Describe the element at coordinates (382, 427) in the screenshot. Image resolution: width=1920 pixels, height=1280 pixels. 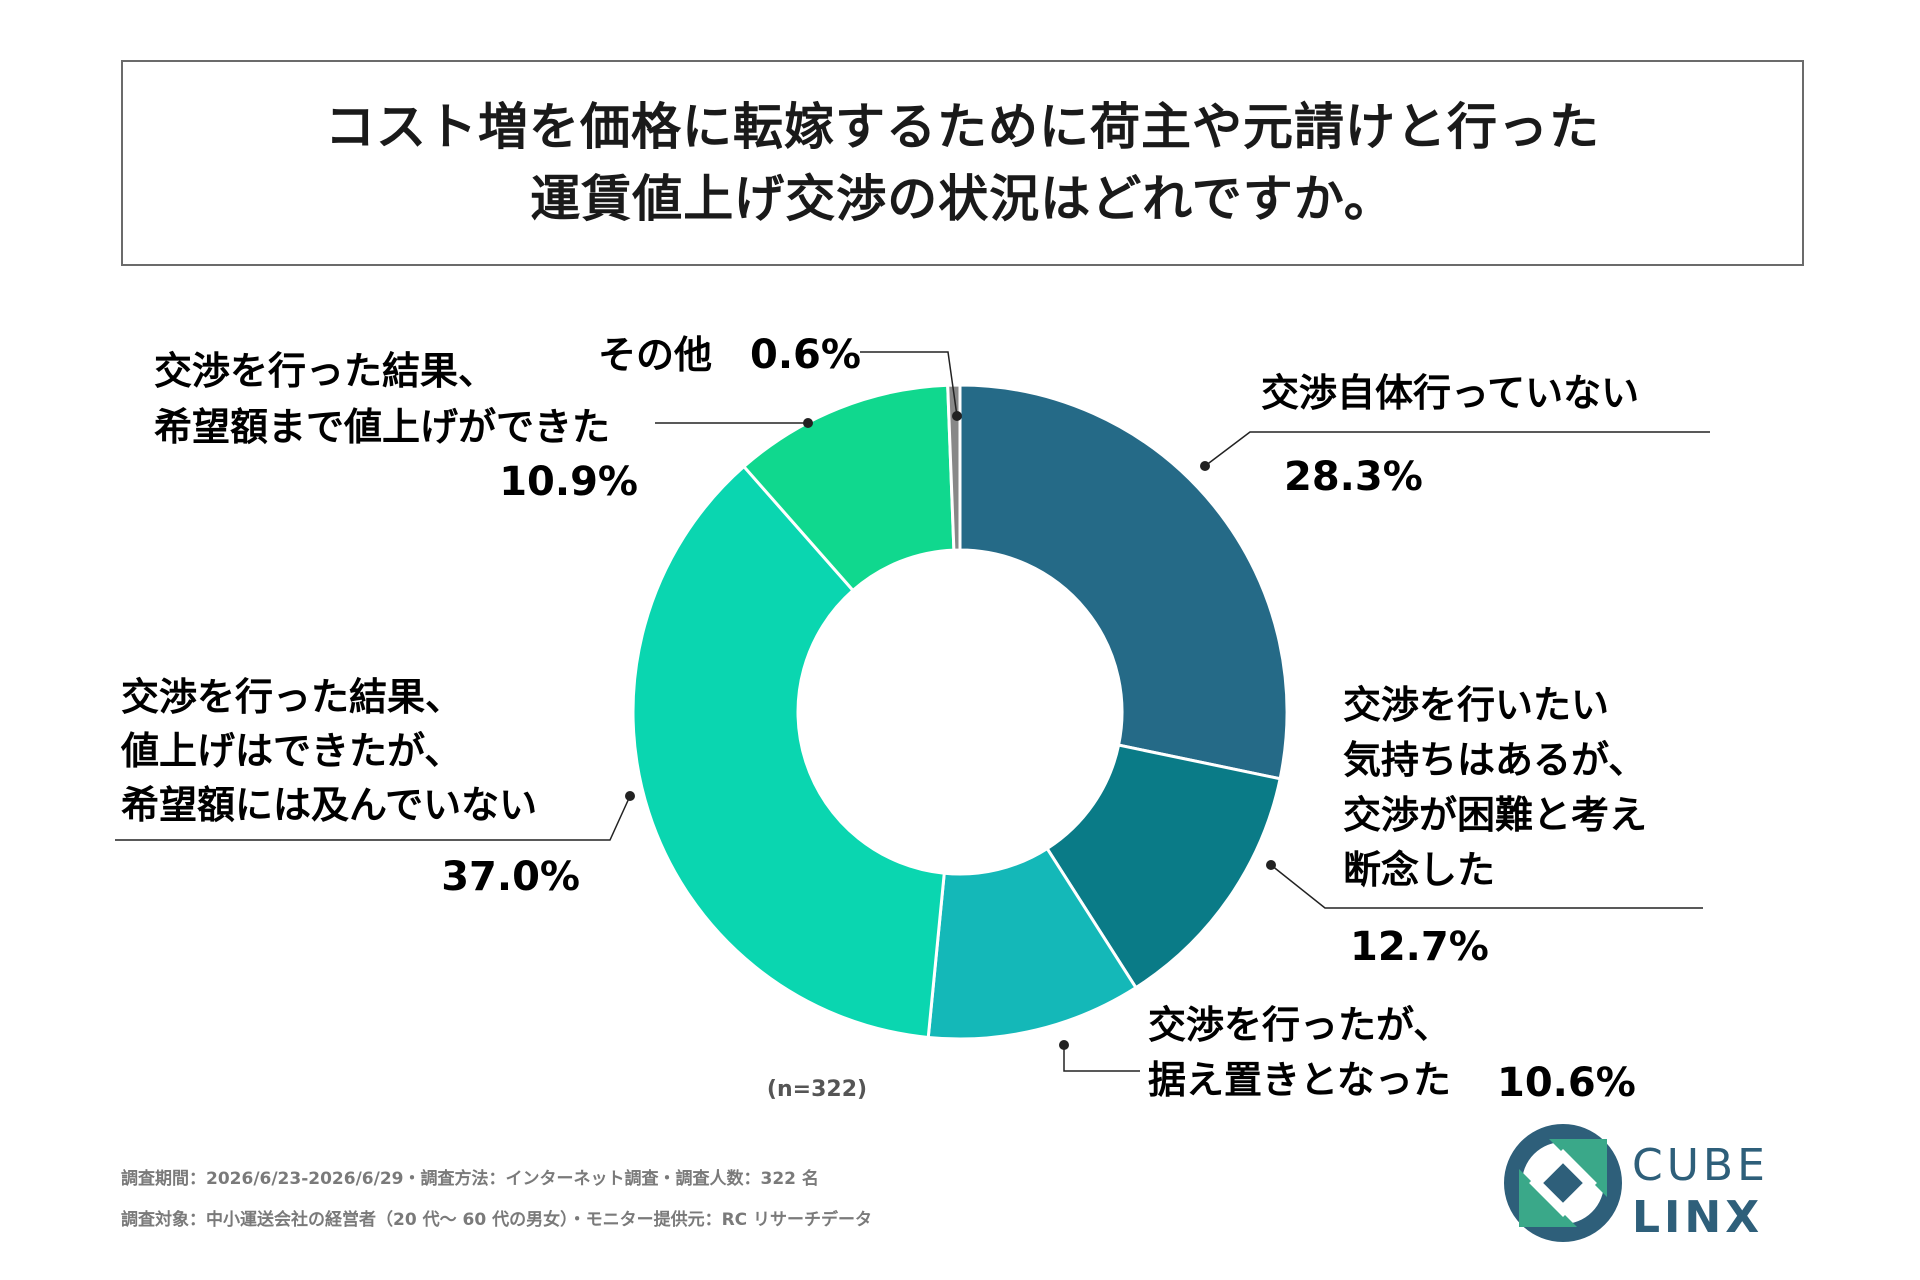
I see `slice-label-s4-line2: 希望額まで値上げができた` at that location.